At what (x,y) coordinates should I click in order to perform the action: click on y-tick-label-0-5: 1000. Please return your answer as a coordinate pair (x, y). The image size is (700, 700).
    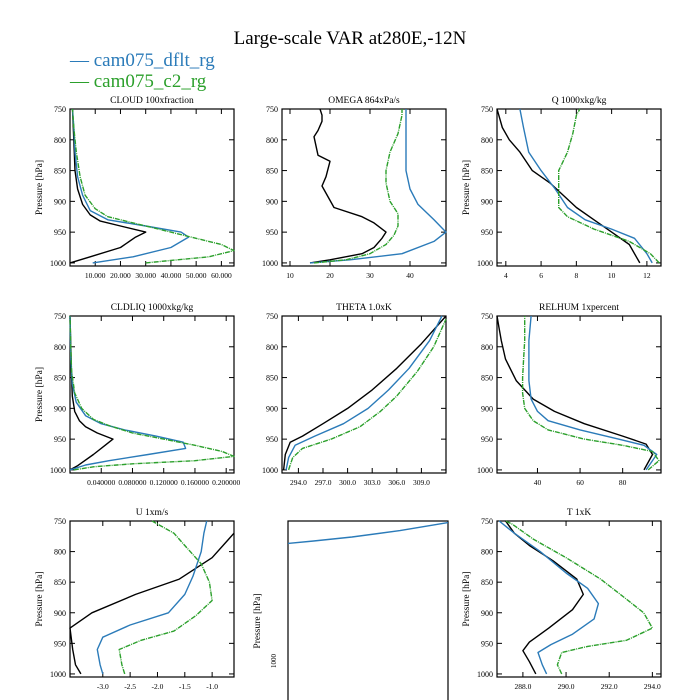
    Looking at the image, I should click on (58, 263).